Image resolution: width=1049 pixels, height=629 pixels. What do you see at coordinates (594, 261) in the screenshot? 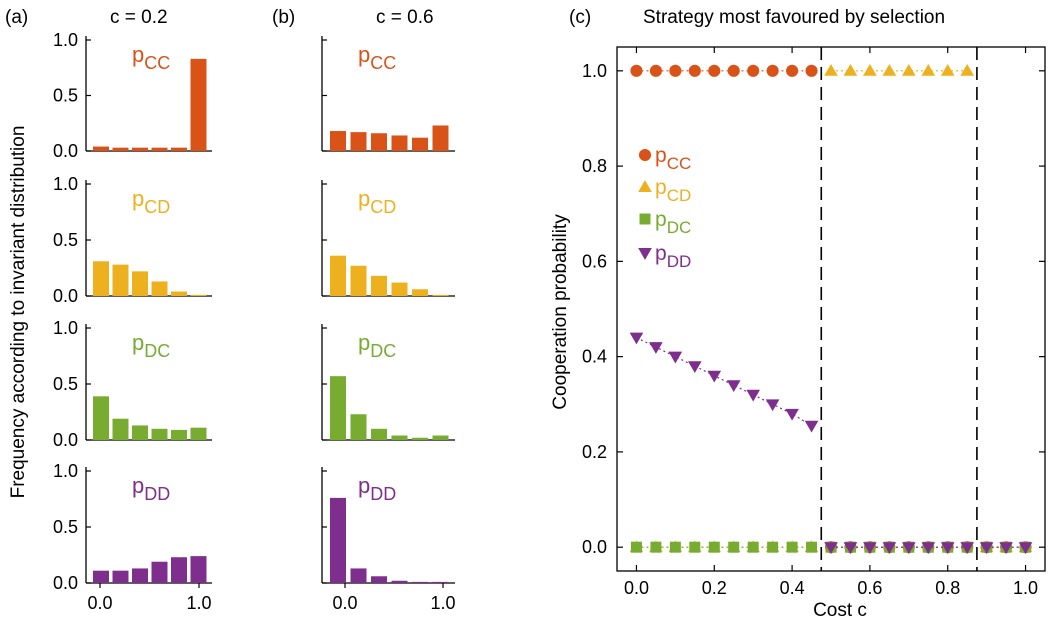
I see `y-tick-label: 0.6` at bounding box center [594, 261].